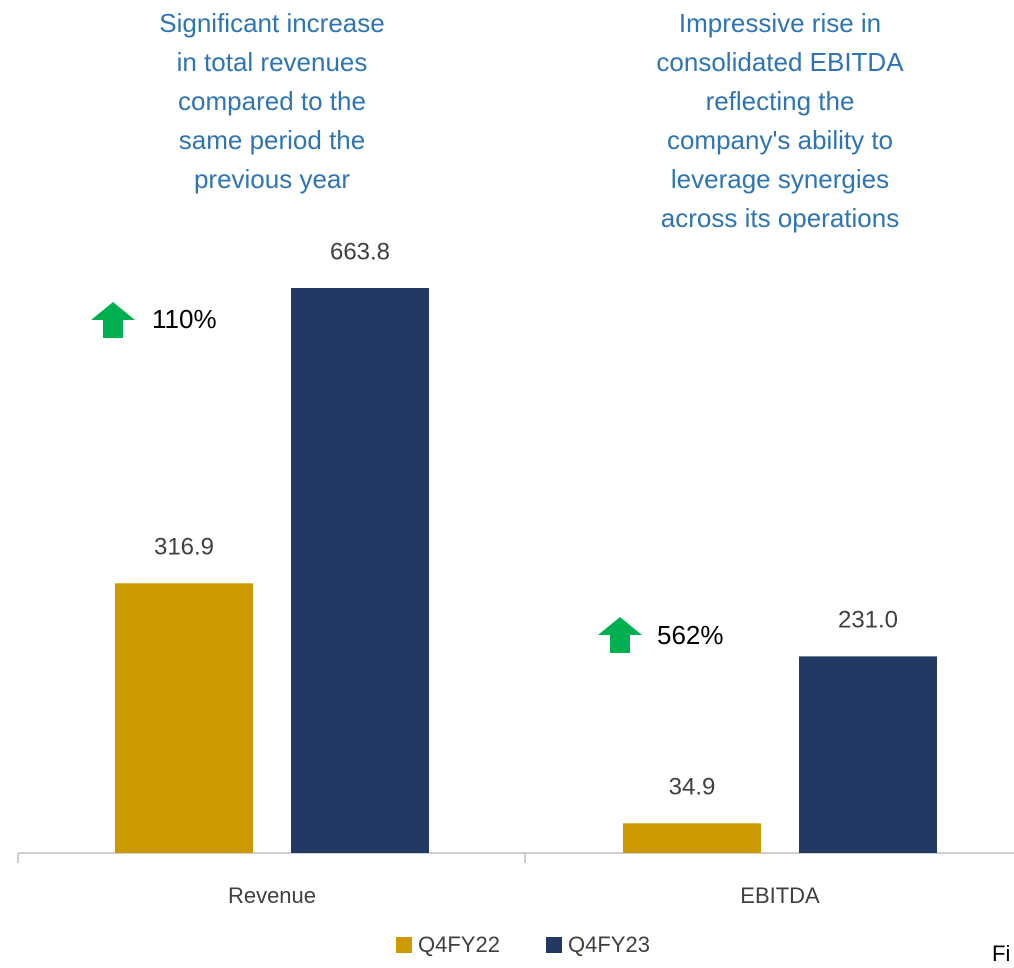 Image resolution: width=1014 pixels, height=968 pixels. Describe the element at coordinates (780, 895) in the screenshot. I see `x-tick-label: EBITDA` at that location.